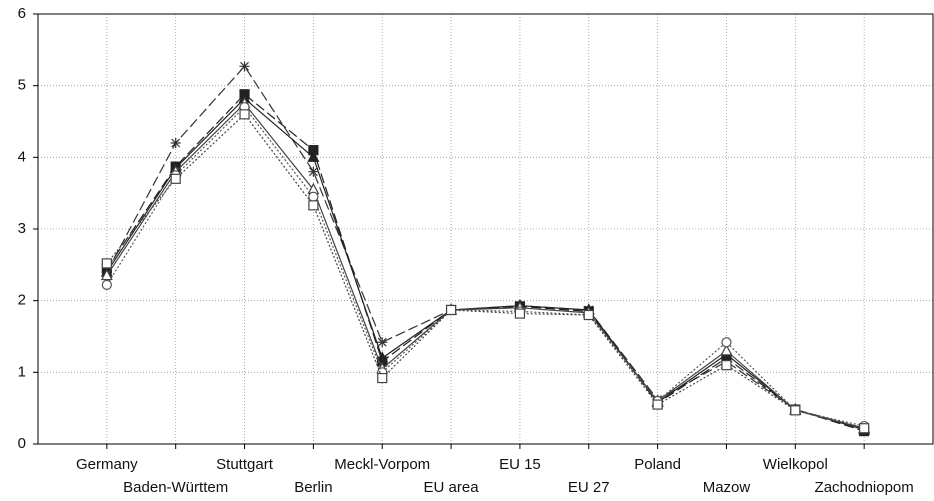 Image resolution: width=934 pixels, height=501 pixels. I want to click on x-tick-label: Zachodniopom, so click(864, 487).